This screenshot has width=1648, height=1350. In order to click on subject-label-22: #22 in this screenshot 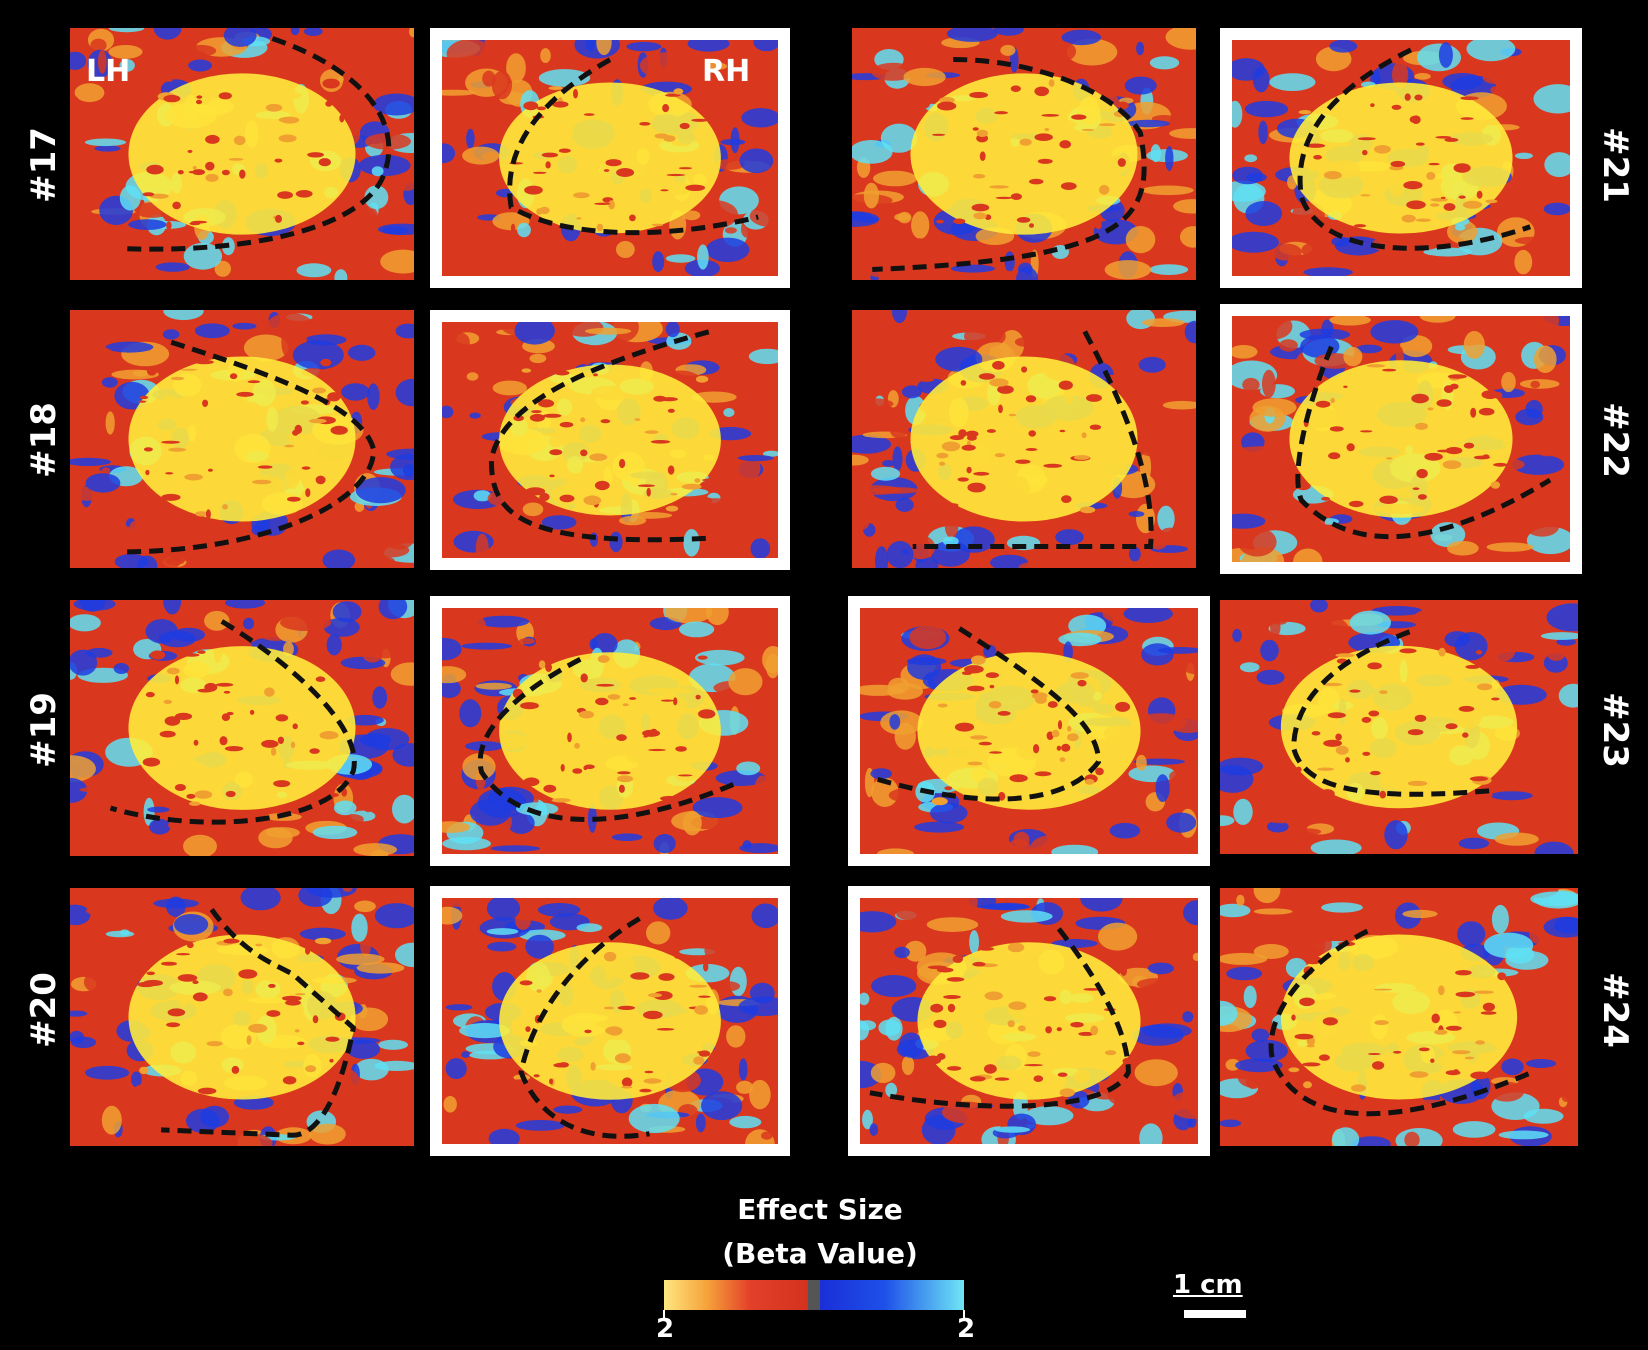, I will do `click(1615, 440)`.